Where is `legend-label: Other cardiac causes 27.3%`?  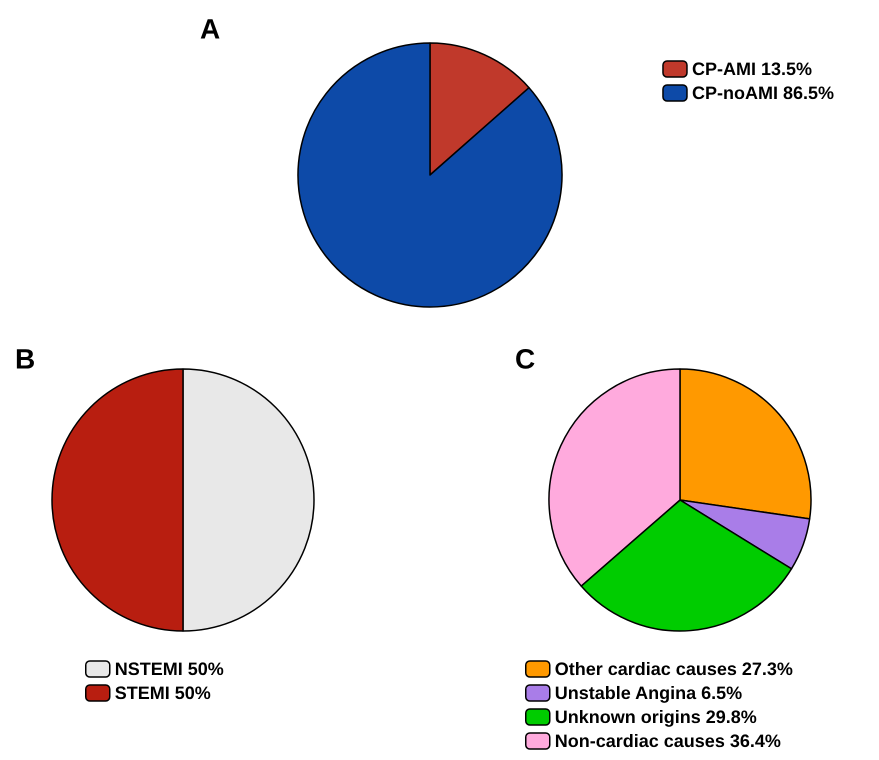 legend-label: Other cardiac causes 27.3% is located at coordinates (673, 669).